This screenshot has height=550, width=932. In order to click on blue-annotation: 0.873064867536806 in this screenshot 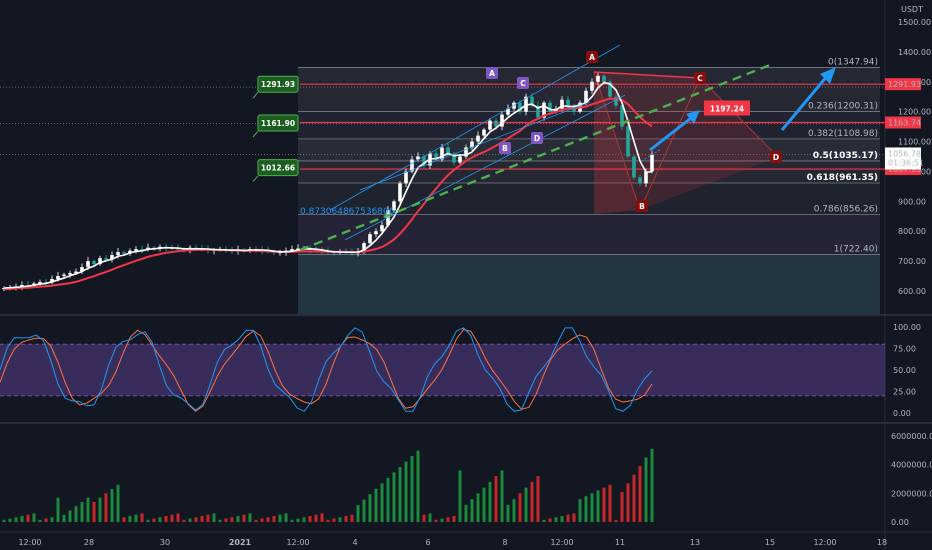, I will do `click(347, 212)`.